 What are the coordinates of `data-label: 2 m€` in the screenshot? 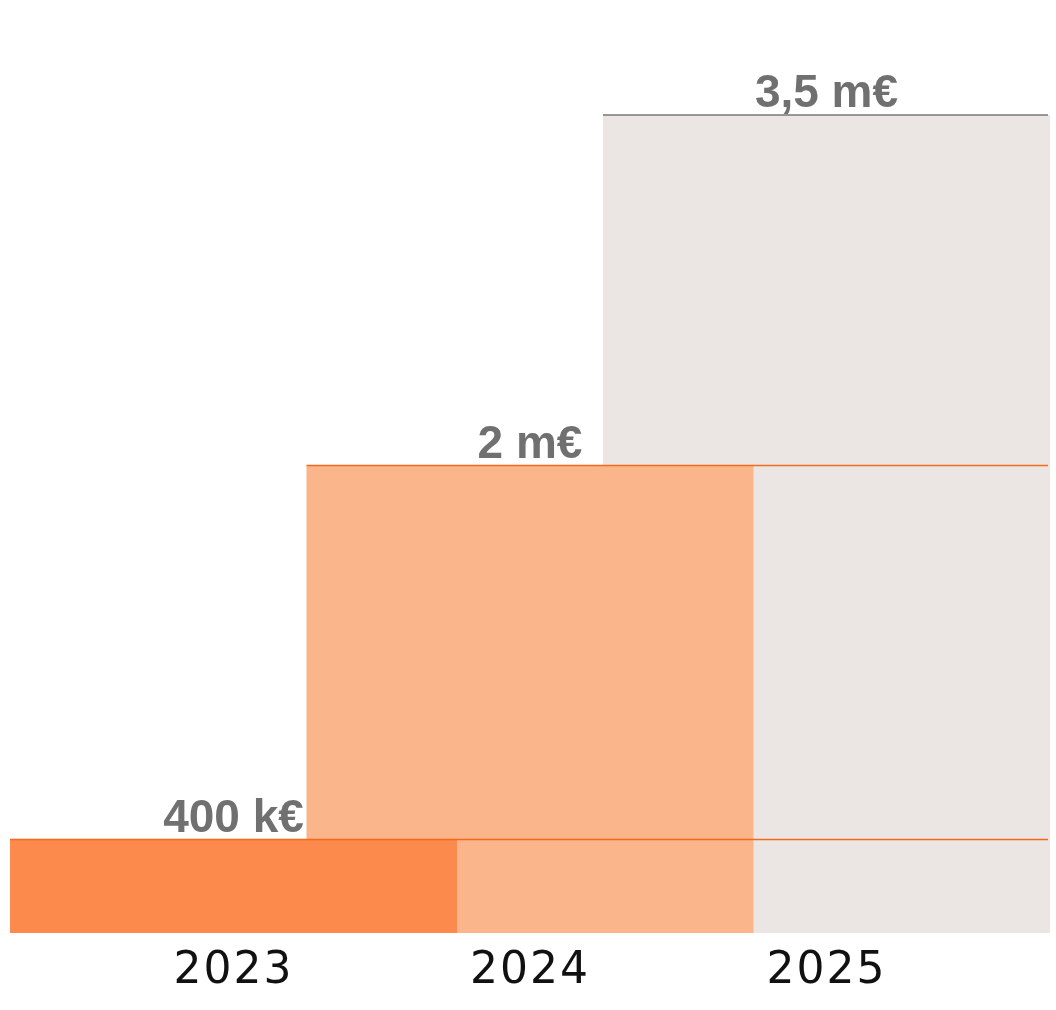 It's located at (530, 441).